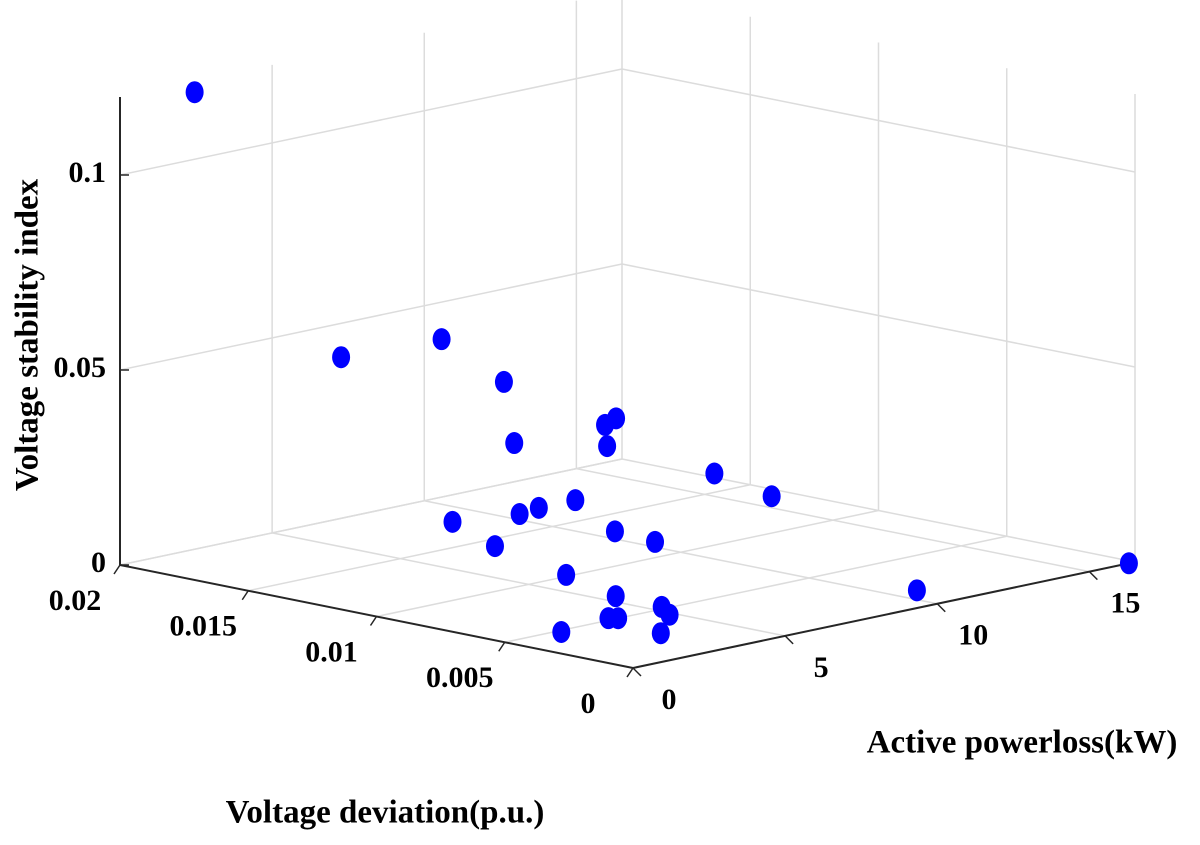 This screenshot has height=845, width=1200. Describe the element at coordinates (385, 813) in the screenshot. I see `x-axis-title: Voltage deviation(p.u.)` at that location.